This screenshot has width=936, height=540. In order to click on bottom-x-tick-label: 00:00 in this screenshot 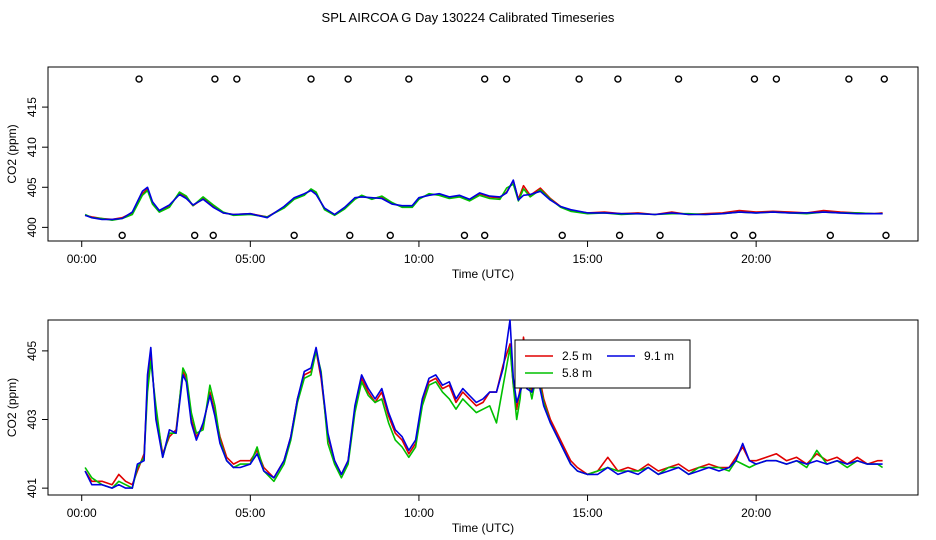, I will do `click(82, 513)`.